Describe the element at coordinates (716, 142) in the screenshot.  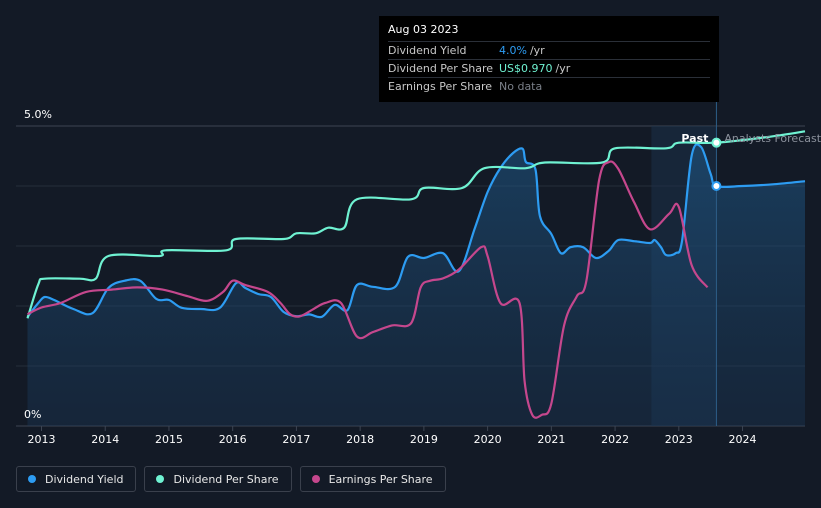
I see `dividend-per-share-marker` at that location.